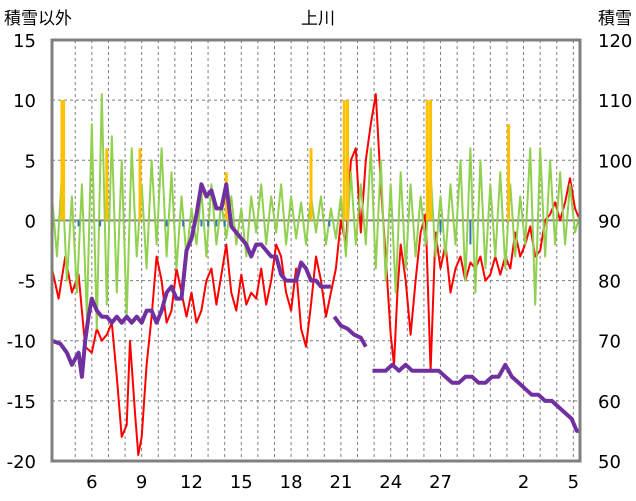 This screenshot has height=501, width=636. What do you see at coordinates (523, 482) in the screenshot?
I see `x-tick-label: 2` at bounding box center [523, 482].